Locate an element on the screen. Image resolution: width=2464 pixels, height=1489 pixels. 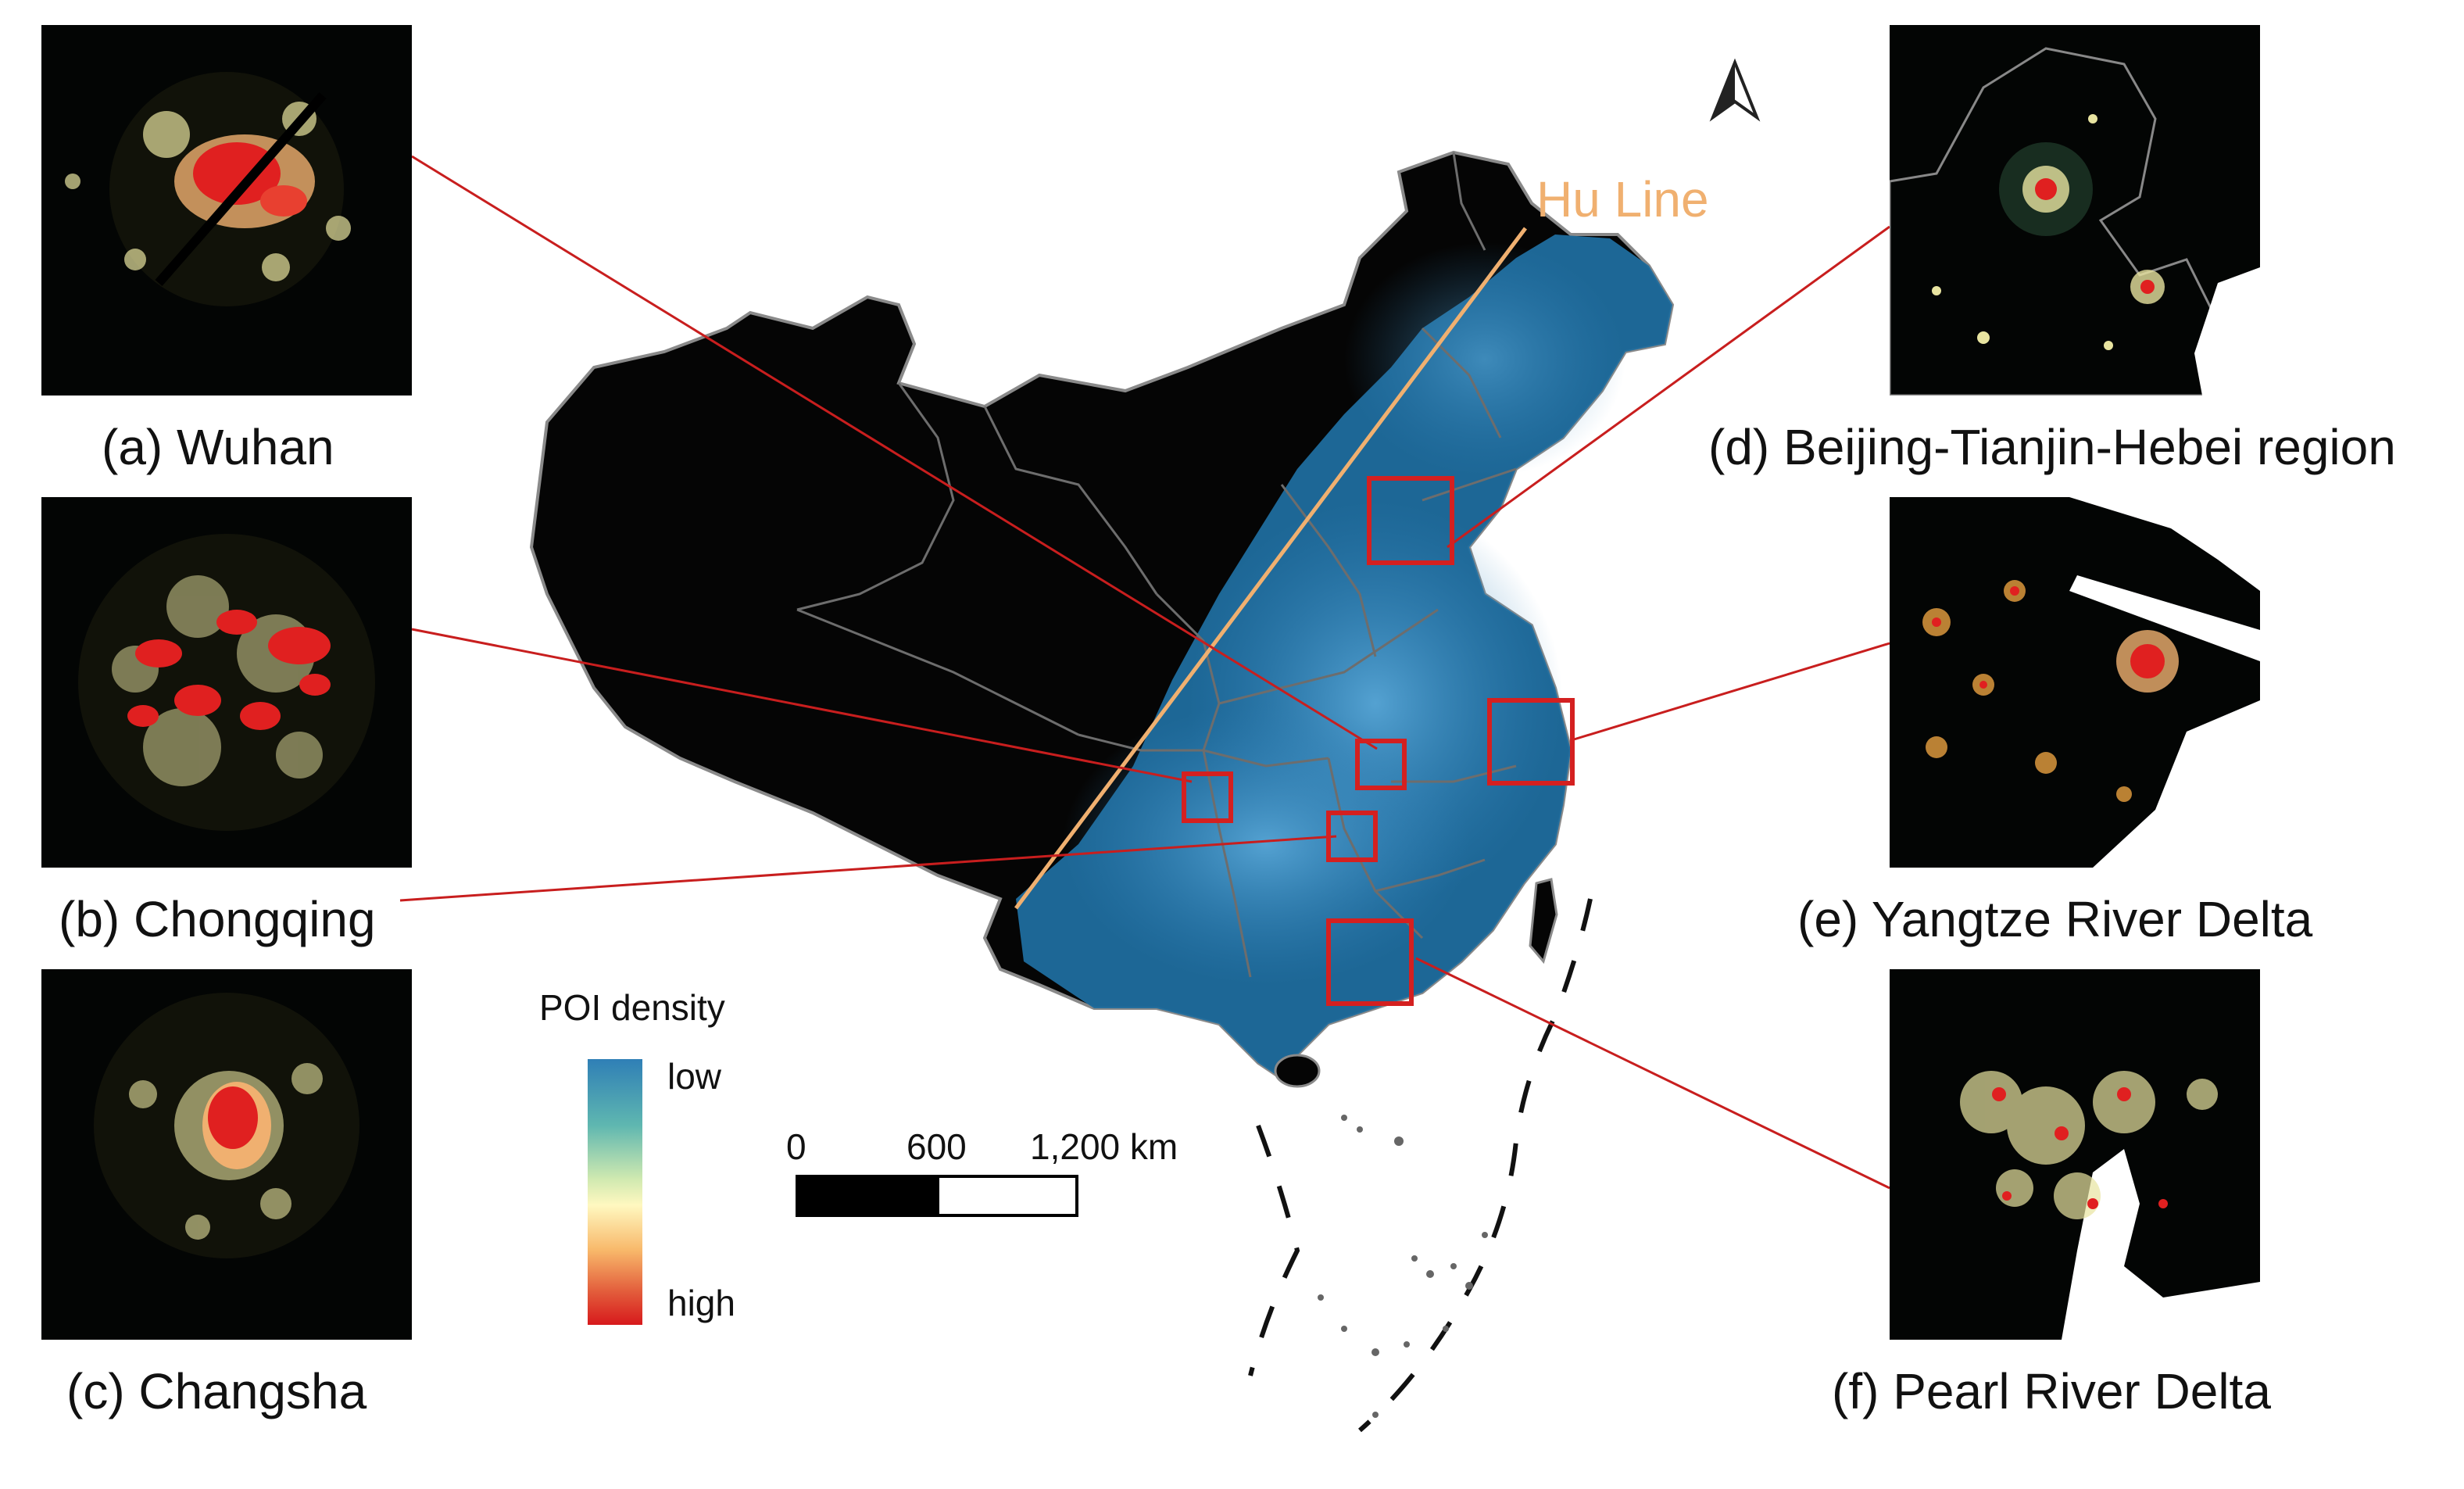
highlight-boxes is located at coordinates (1378, 741).